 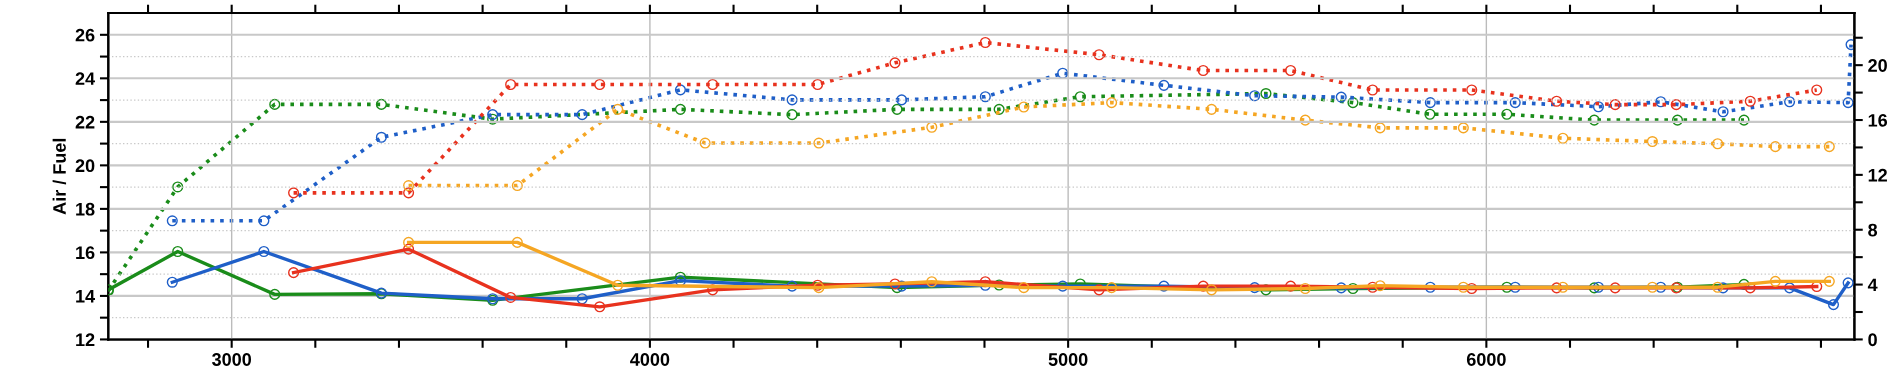 What do you see at coordinates (1877, 175) in the screenshot?
I see `y2-tick-label: 12` at bounding box center [1877, 175].